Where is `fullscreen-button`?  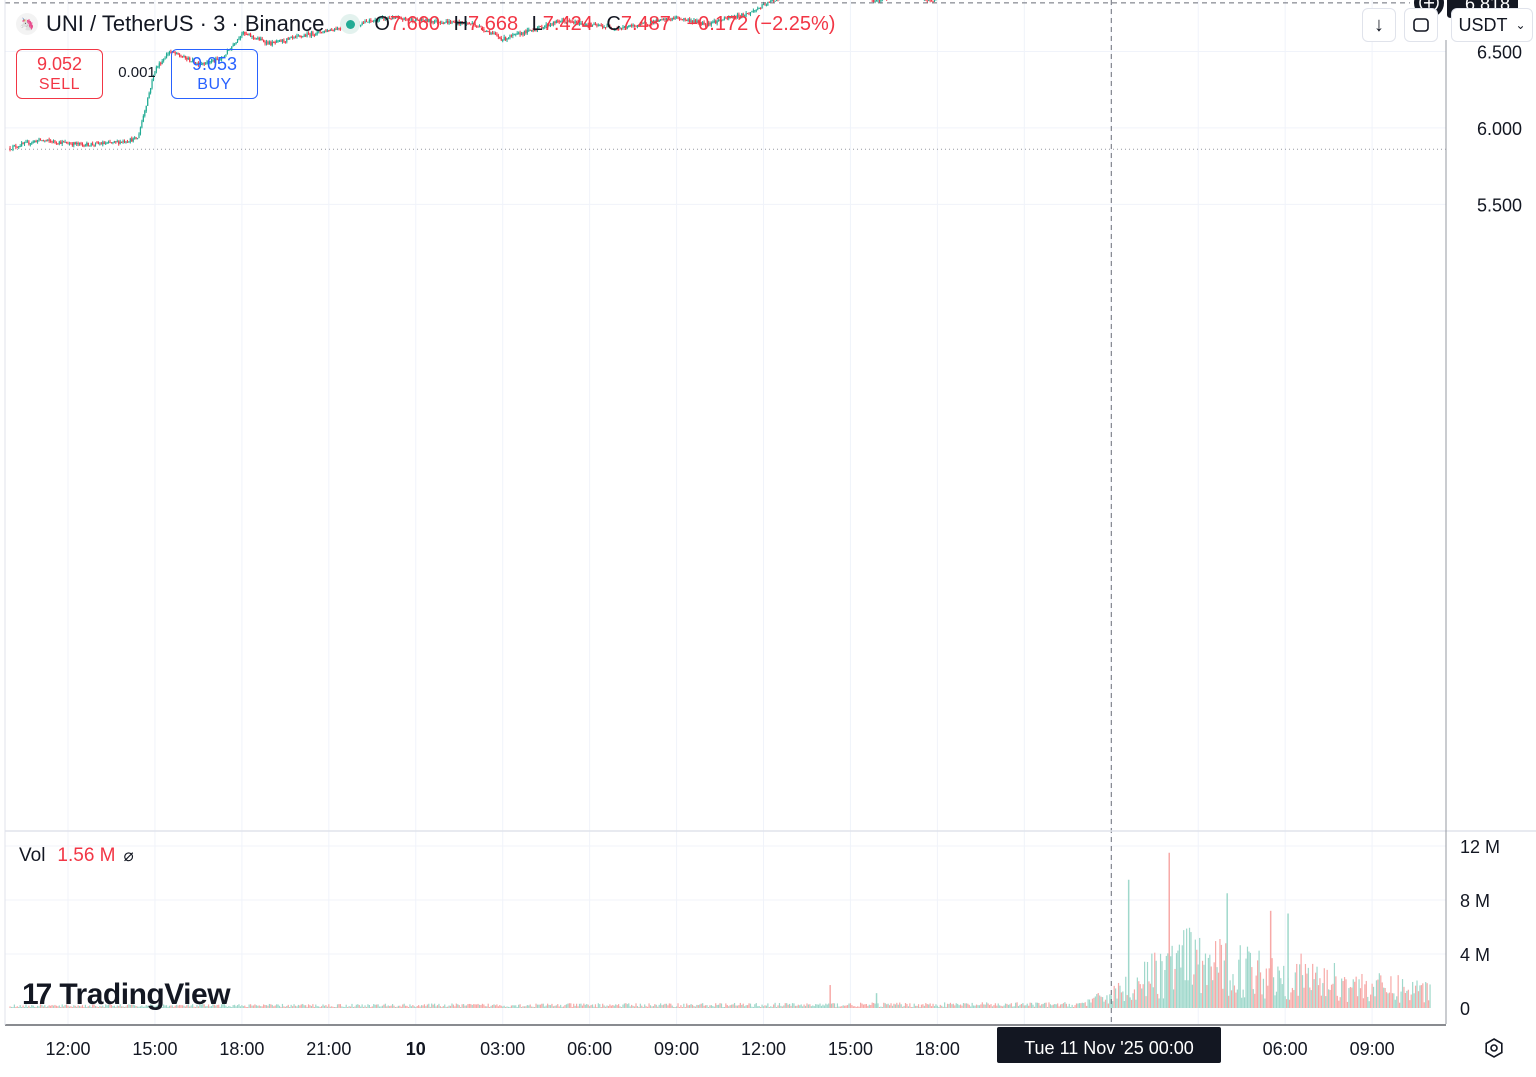 fullscreen-button is located at coordinates (1421, 25).